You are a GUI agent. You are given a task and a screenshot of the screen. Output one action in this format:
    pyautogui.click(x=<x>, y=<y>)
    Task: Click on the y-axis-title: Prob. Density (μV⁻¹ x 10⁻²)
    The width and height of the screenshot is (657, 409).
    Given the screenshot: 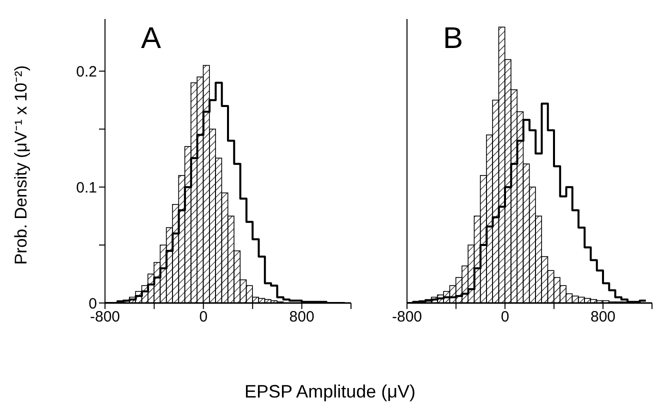 What is the action you would take?
    pyautogui.click(x=21, y=165)
    